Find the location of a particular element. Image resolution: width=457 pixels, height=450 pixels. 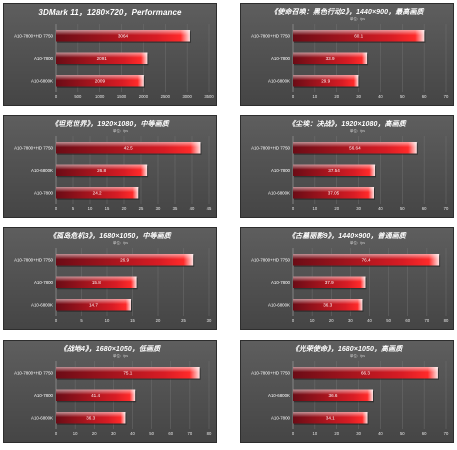

value-label: 15.8 is located at coordinates (96, 282).